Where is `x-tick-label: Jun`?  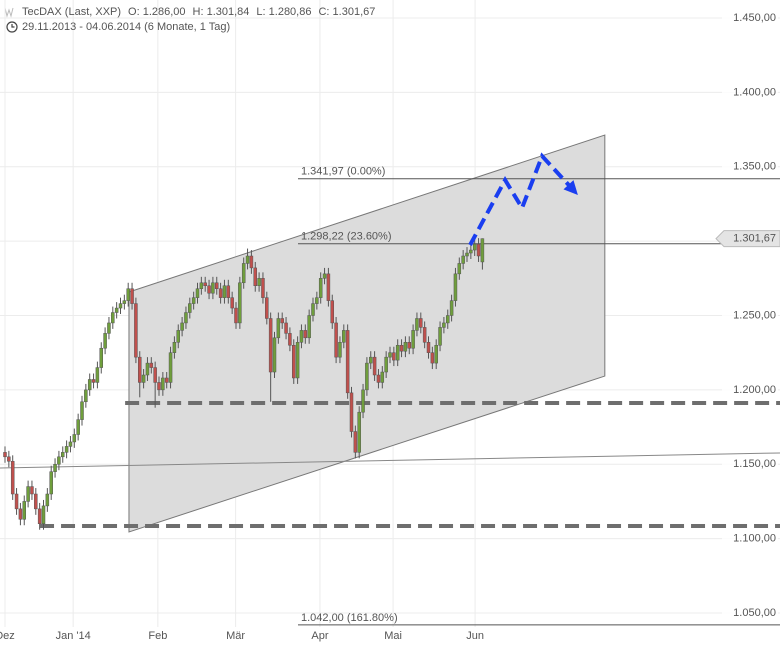
x-tick-label: Jun is located at coordinates (475, 636).